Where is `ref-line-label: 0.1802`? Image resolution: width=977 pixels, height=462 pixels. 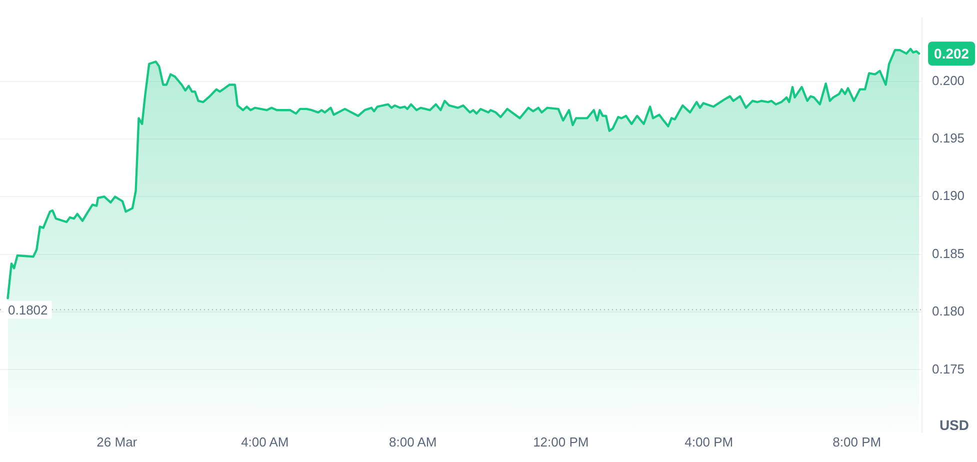
ref-line-label: 0.1802 is located at coordinates (28, 310).